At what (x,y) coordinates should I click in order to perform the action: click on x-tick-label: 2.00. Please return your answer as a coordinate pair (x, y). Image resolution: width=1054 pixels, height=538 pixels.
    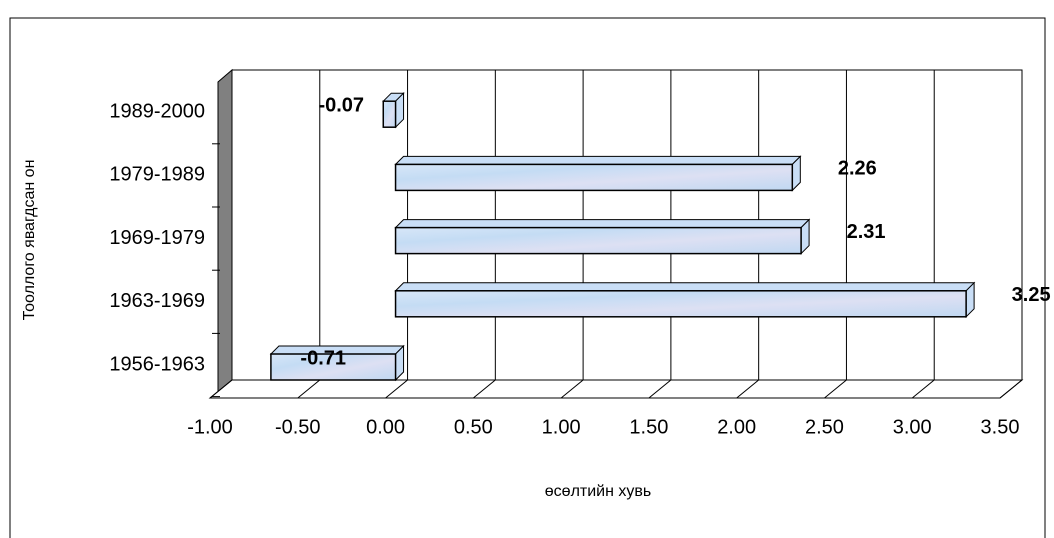
    Looking at the image, I should click on (736, 427).